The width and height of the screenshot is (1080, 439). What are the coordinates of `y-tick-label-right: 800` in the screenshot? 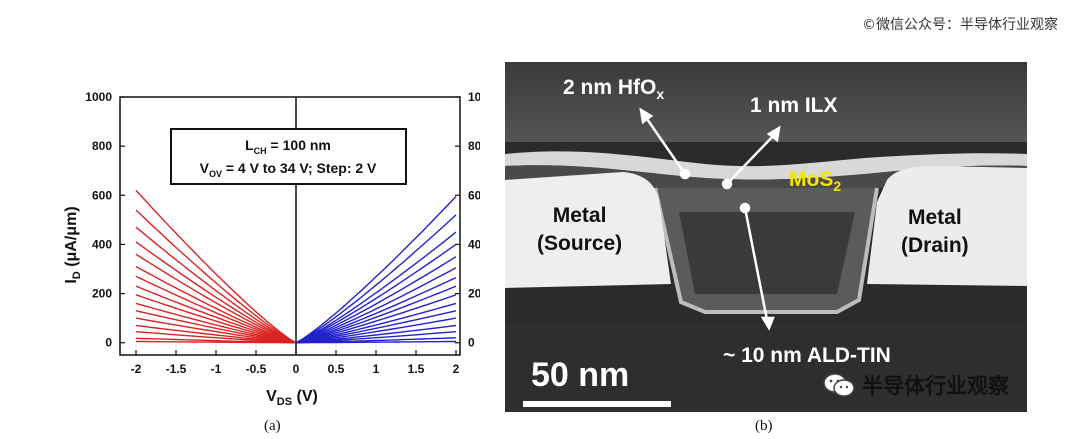 It's located at (474, 146).